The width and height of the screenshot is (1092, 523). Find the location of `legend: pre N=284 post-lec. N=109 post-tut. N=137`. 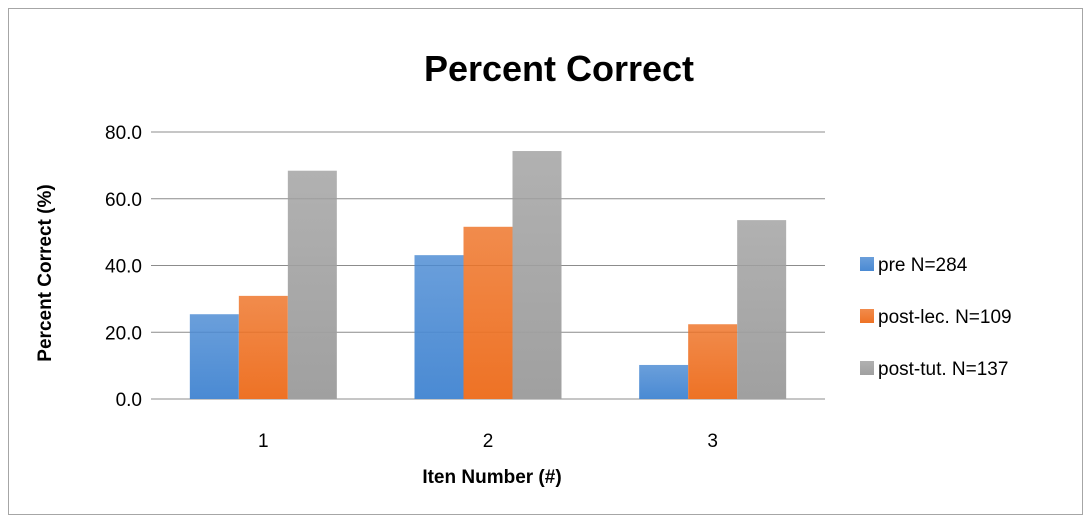

legend: pre N=284 post-lec. N=109 post-tut. N=137 is located at coordinates (936, 317).